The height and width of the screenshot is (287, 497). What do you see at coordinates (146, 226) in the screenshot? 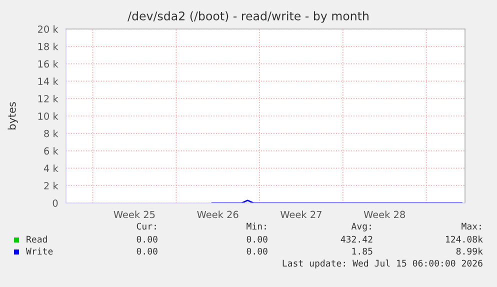
I see `text: Cur:` at bounding box center [146, 226].